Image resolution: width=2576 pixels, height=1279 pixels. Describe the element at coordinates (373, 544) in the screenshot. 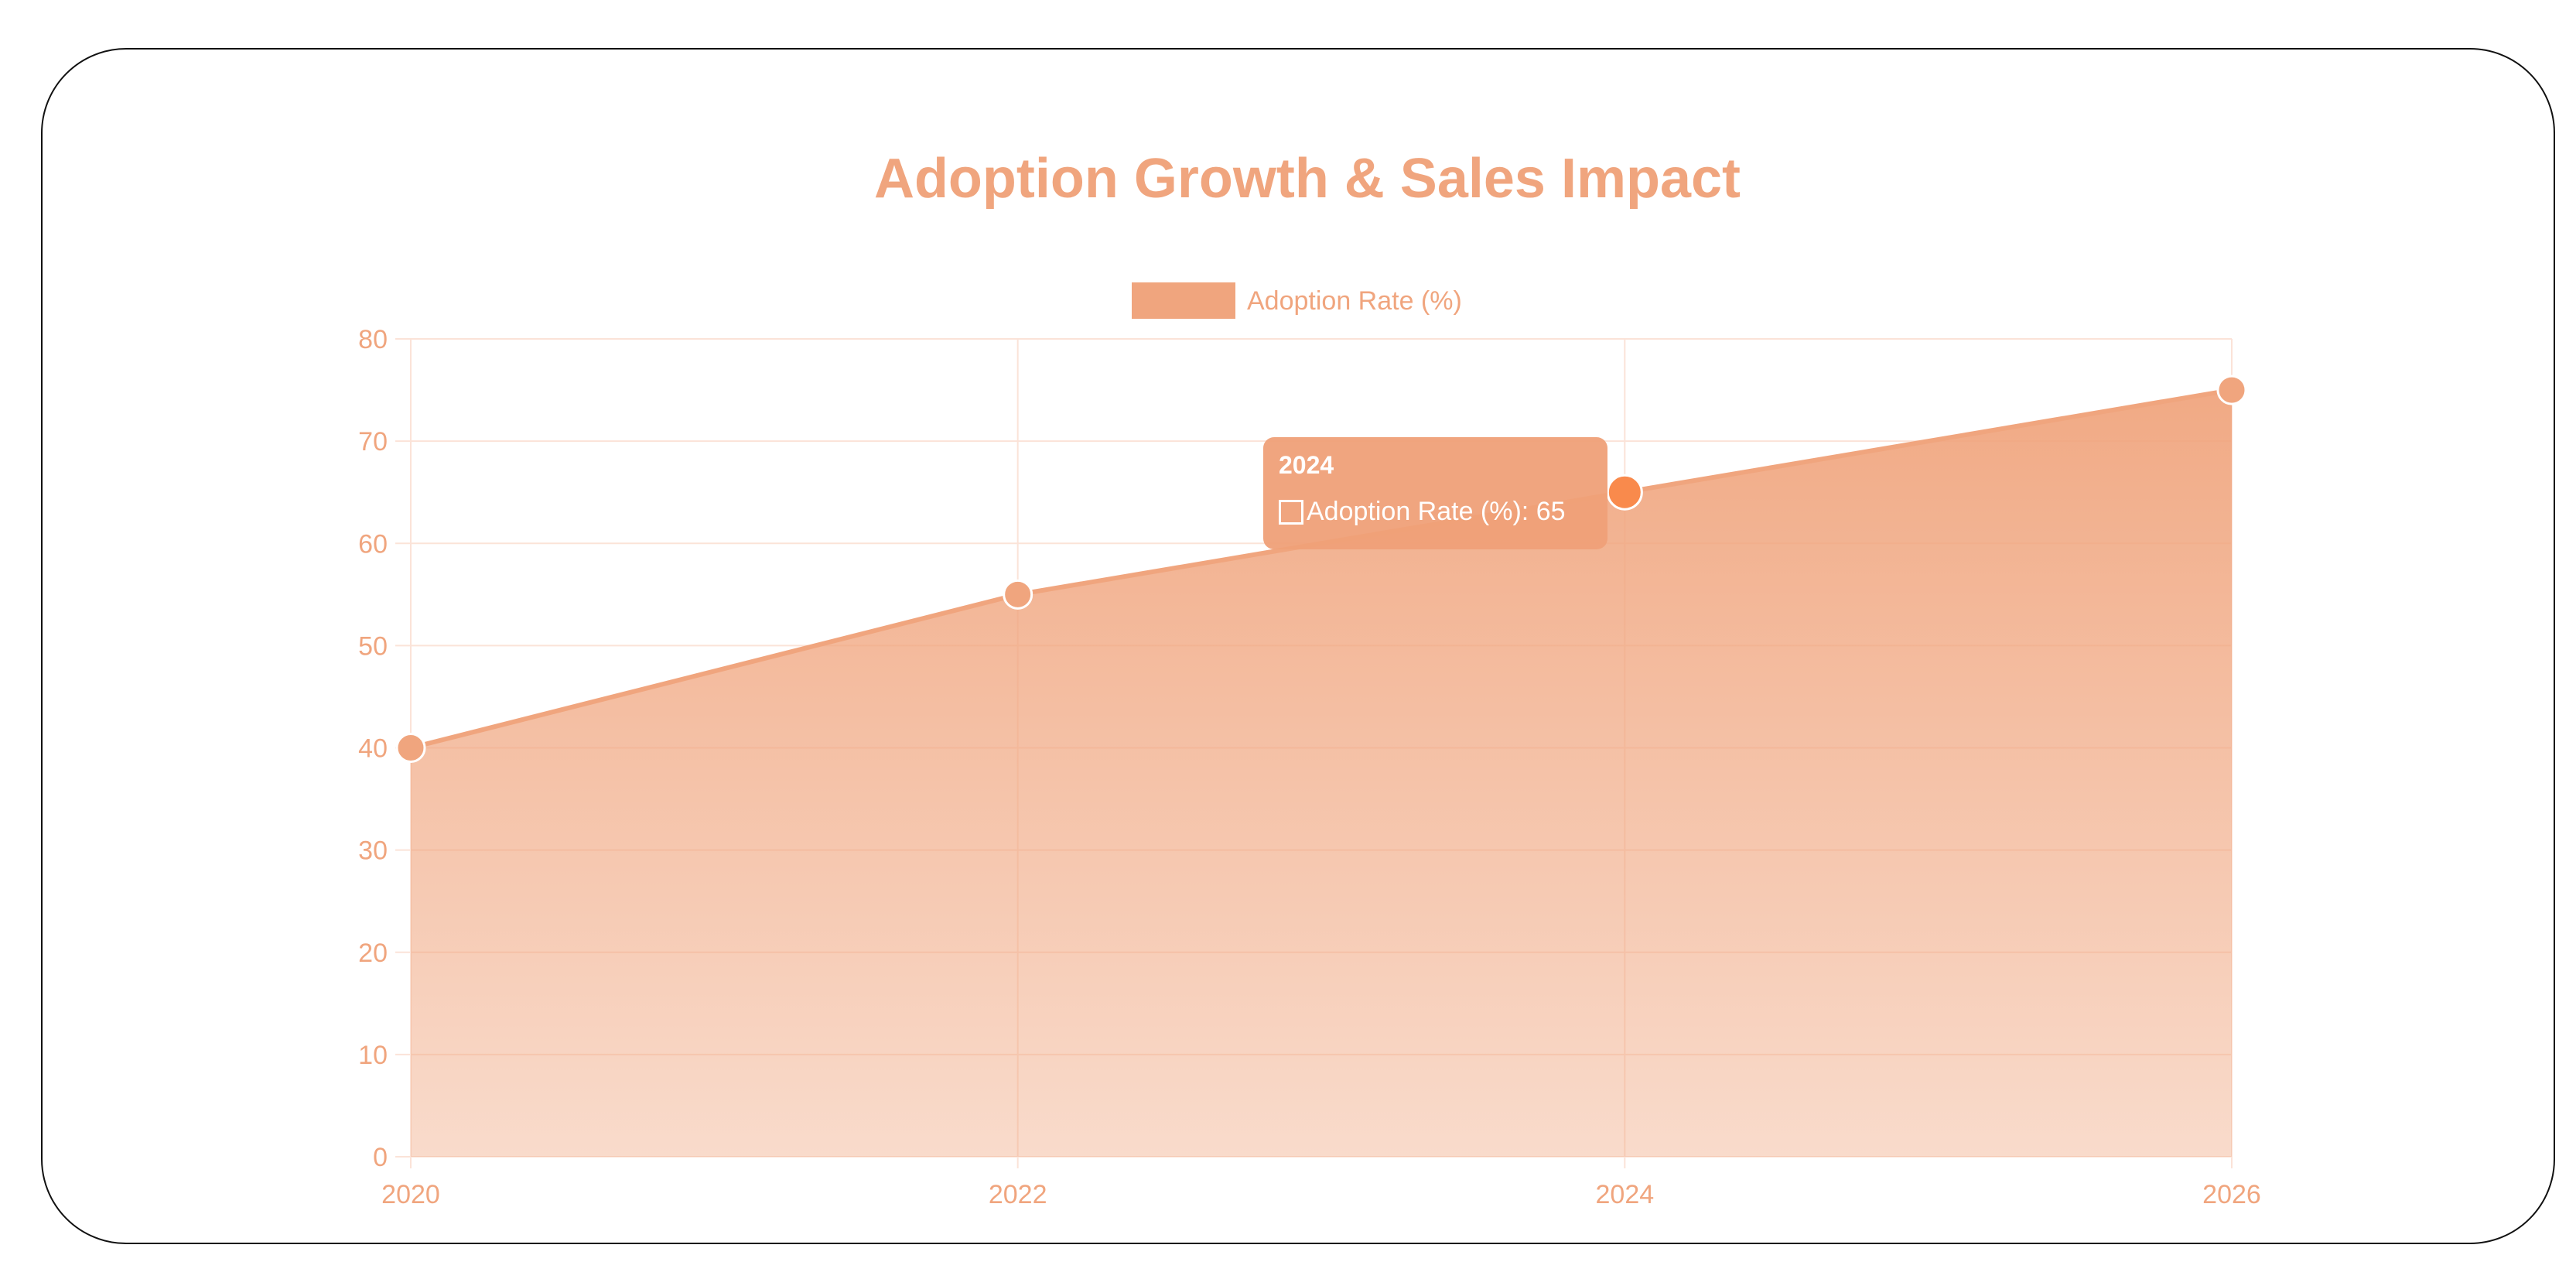

I see `y-tick-label: 60` at that location.